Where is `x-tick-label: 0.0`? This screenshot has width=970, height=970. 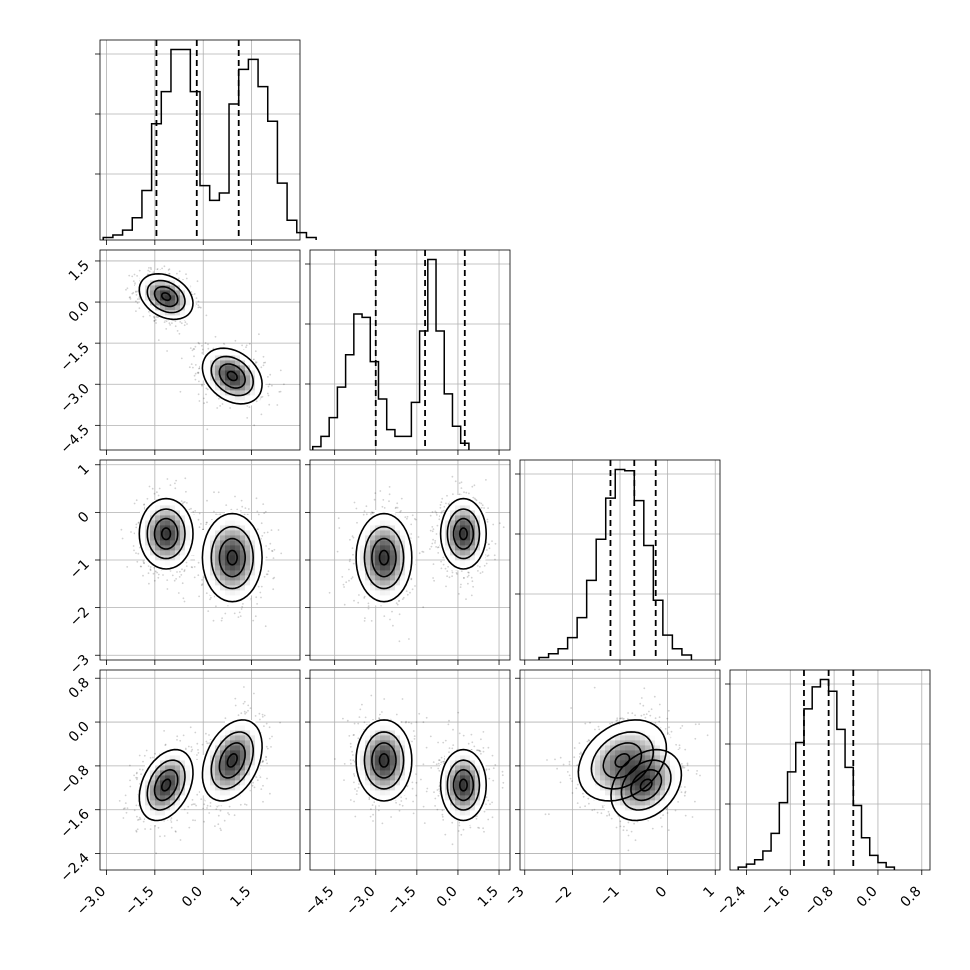
x-tick-label: 0.0 is located at coordinates (867, 897).